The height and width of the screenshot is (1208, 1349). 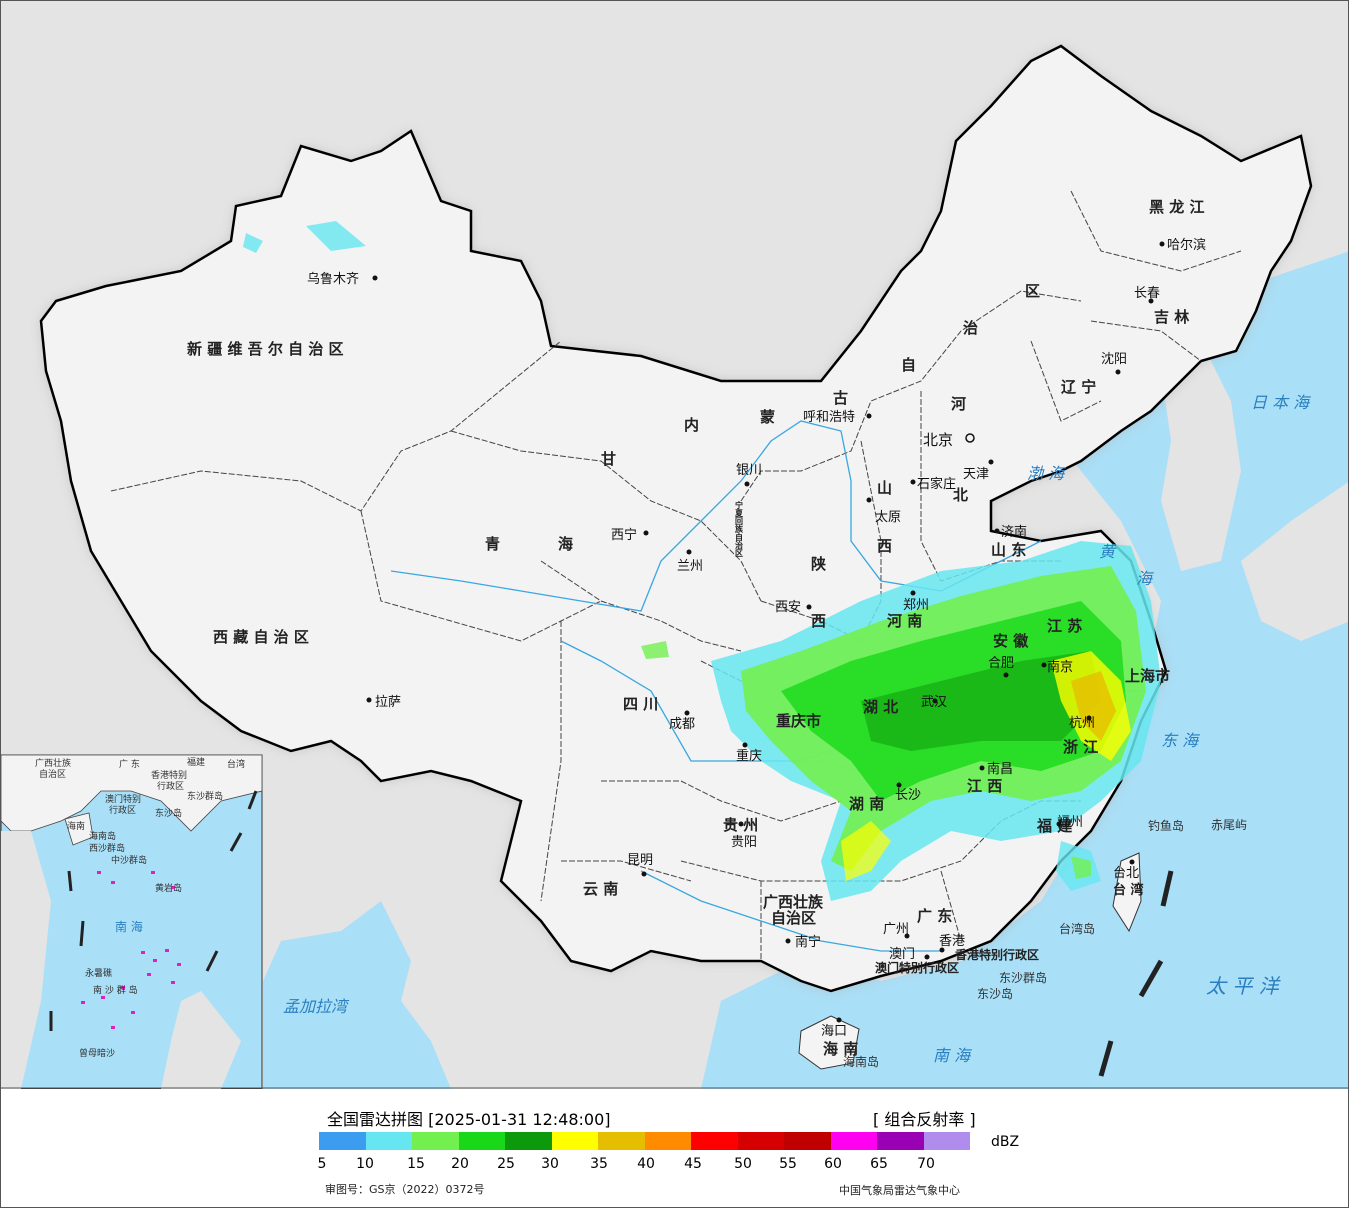 I want to click on legend-tick-label: 50, so click(x=743, y=1164).